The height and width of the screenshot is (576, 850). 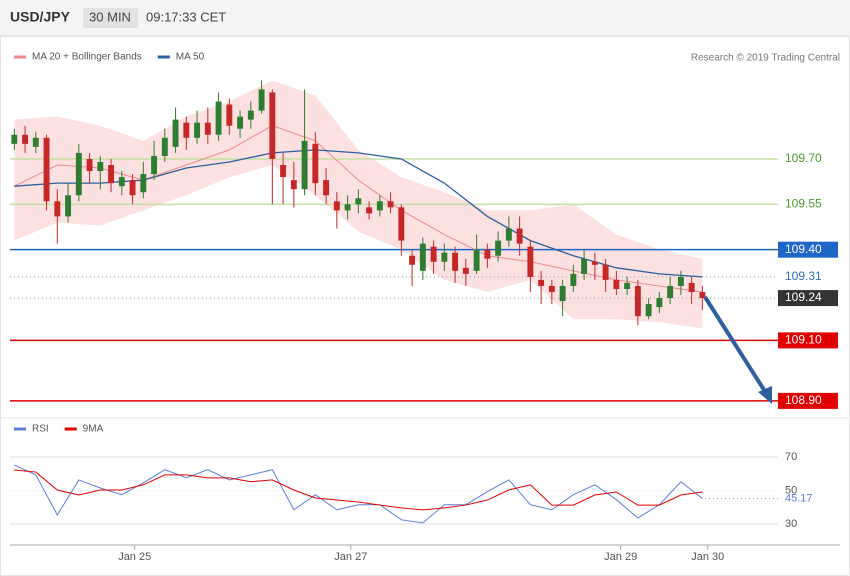 What do you see at coordinates (93, 429) in the screenshot?
I see `legend-label: 9MA` at bounding box center [93, 429].